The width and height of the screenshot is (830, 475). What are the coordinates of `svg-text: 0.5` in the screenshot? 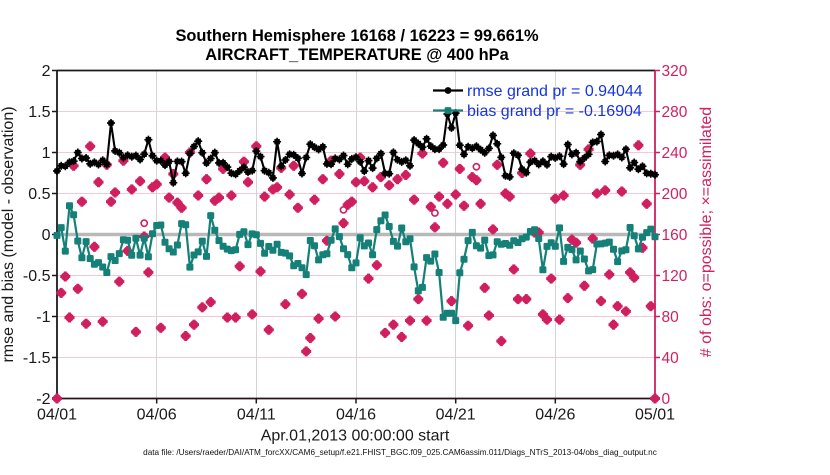 It's located at (39, 194).